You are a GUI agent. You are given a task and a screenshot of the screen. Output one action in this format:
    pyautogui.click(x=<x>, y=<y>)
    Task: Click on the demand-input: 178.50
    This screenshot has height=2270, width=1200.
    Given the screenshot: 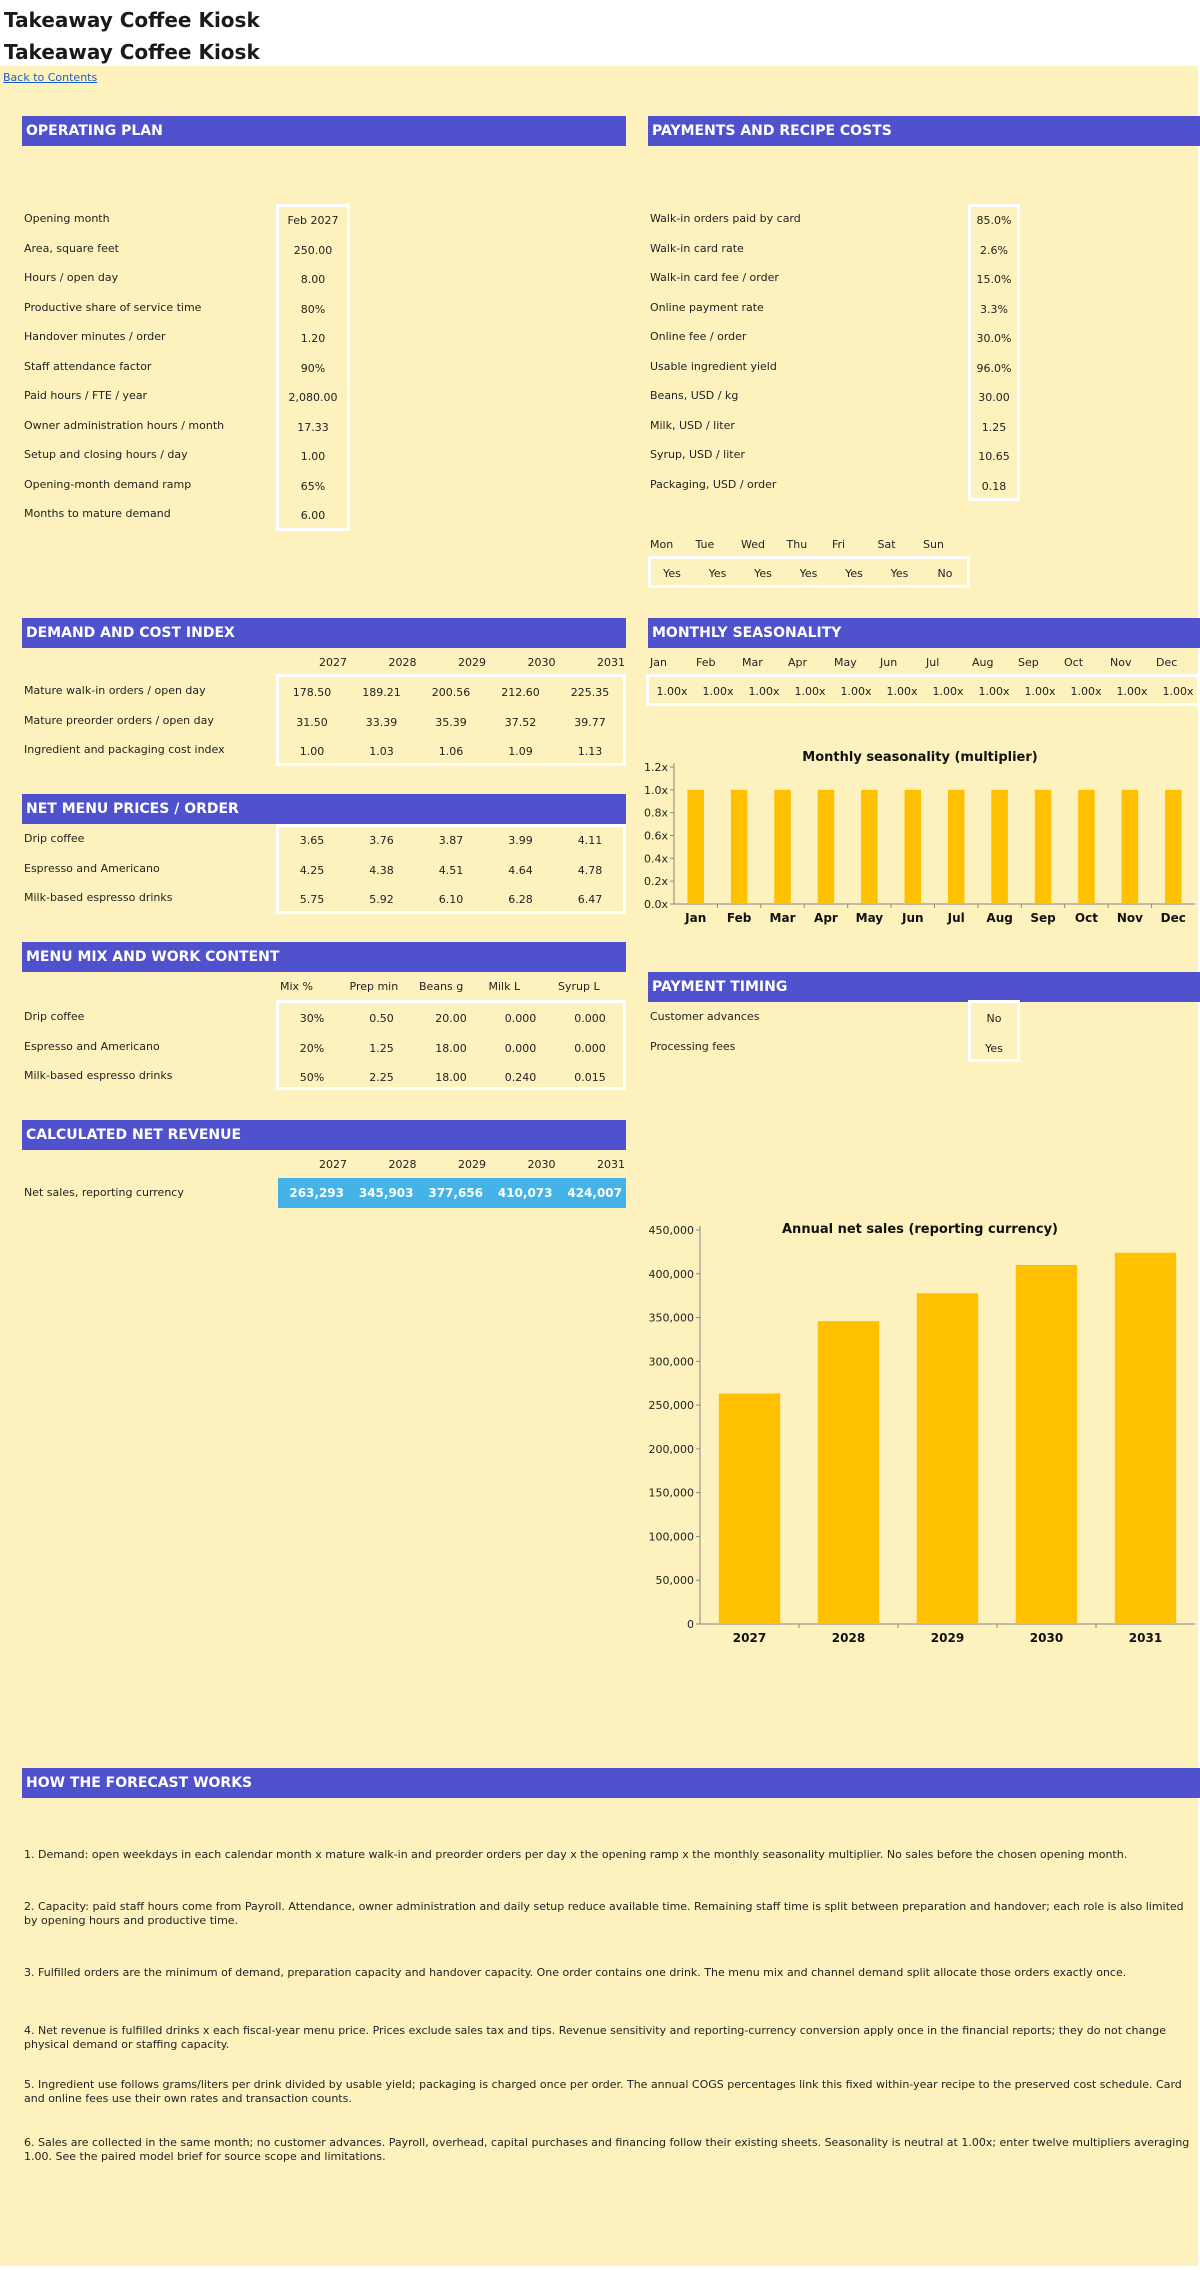 What is the action you would take?
    pyautogui.click(x=312, y=692)
    